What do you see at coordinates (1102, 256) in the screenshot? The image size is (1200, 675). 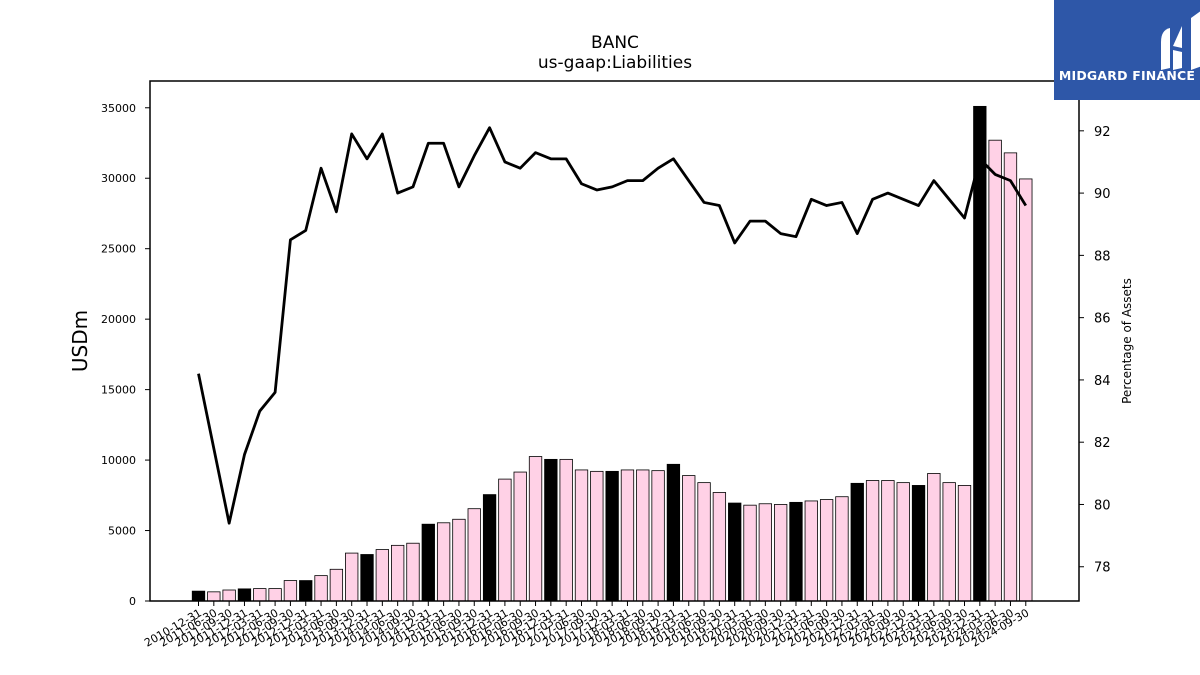 I see `y2-tick-label: 88` at bounding box center [1102, 256].